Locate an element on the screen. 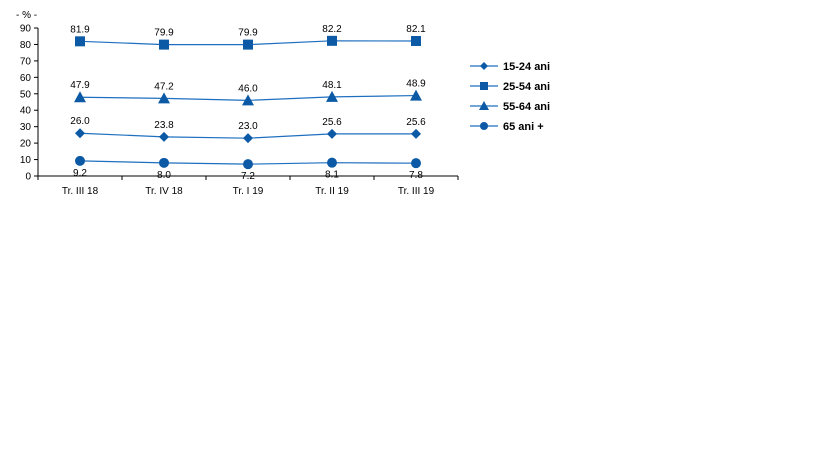  data-label: 82.2 is located at coordinates (332, 29).